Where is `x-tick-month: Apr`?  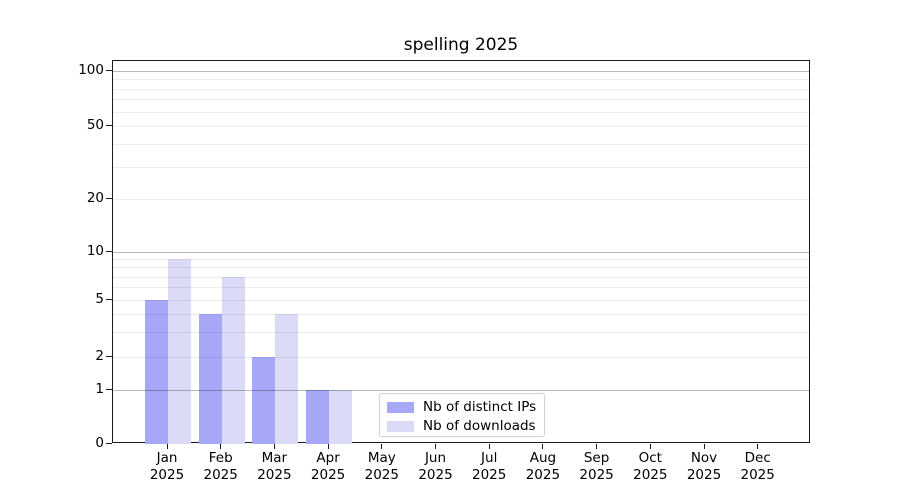
x-tick-month: Apr is located at coordinates (328, 458).